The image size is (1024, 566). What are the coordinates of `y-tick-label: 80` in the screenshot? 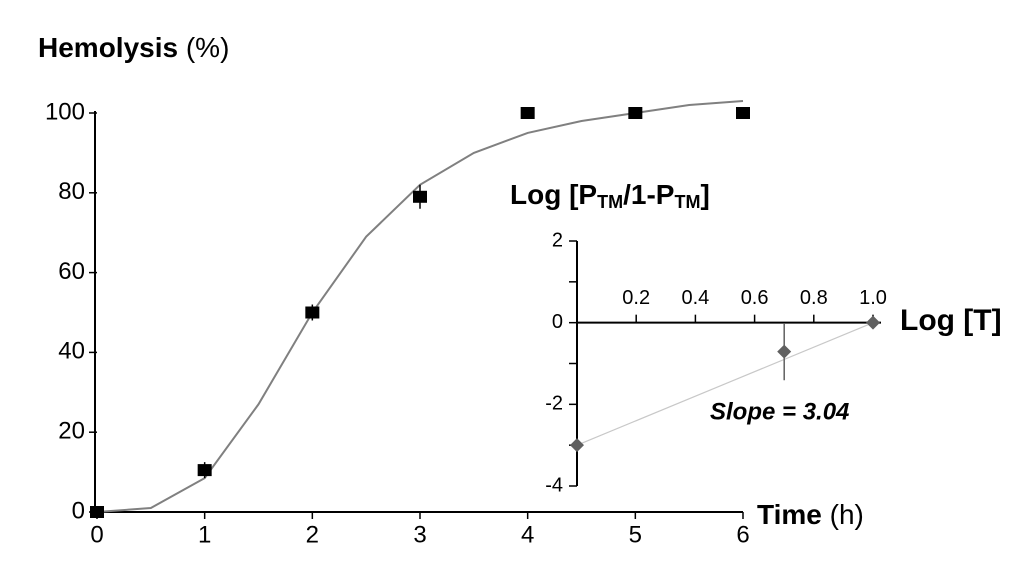 It's located at (71, 191).